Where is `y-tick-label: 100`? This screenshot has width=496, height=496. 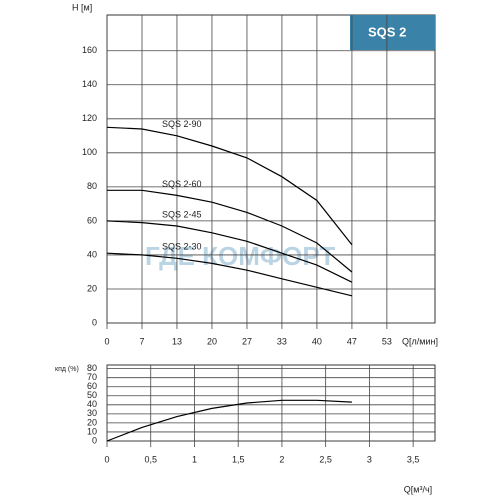 y-tick-label: 100 is located at coordinates (89, 152).